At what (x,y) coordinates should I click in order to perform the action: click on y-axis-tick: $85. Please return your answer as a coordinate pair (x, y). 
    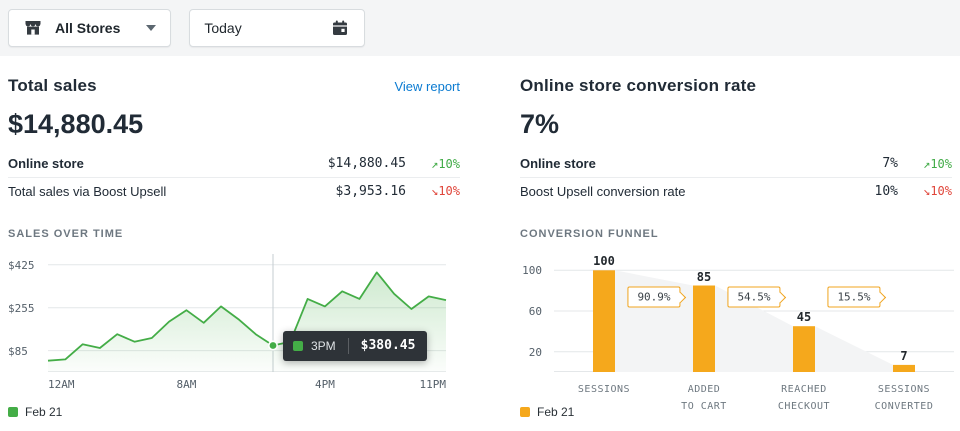
    Looking at the image, I should click on (18, 351).